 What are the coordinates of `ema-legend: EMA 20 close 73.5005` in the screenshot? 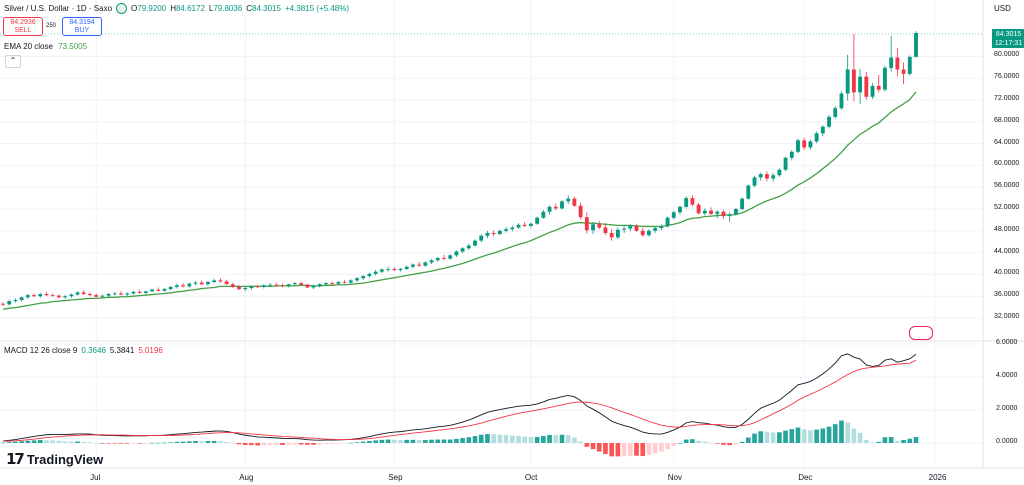 It's located at (45, 46).